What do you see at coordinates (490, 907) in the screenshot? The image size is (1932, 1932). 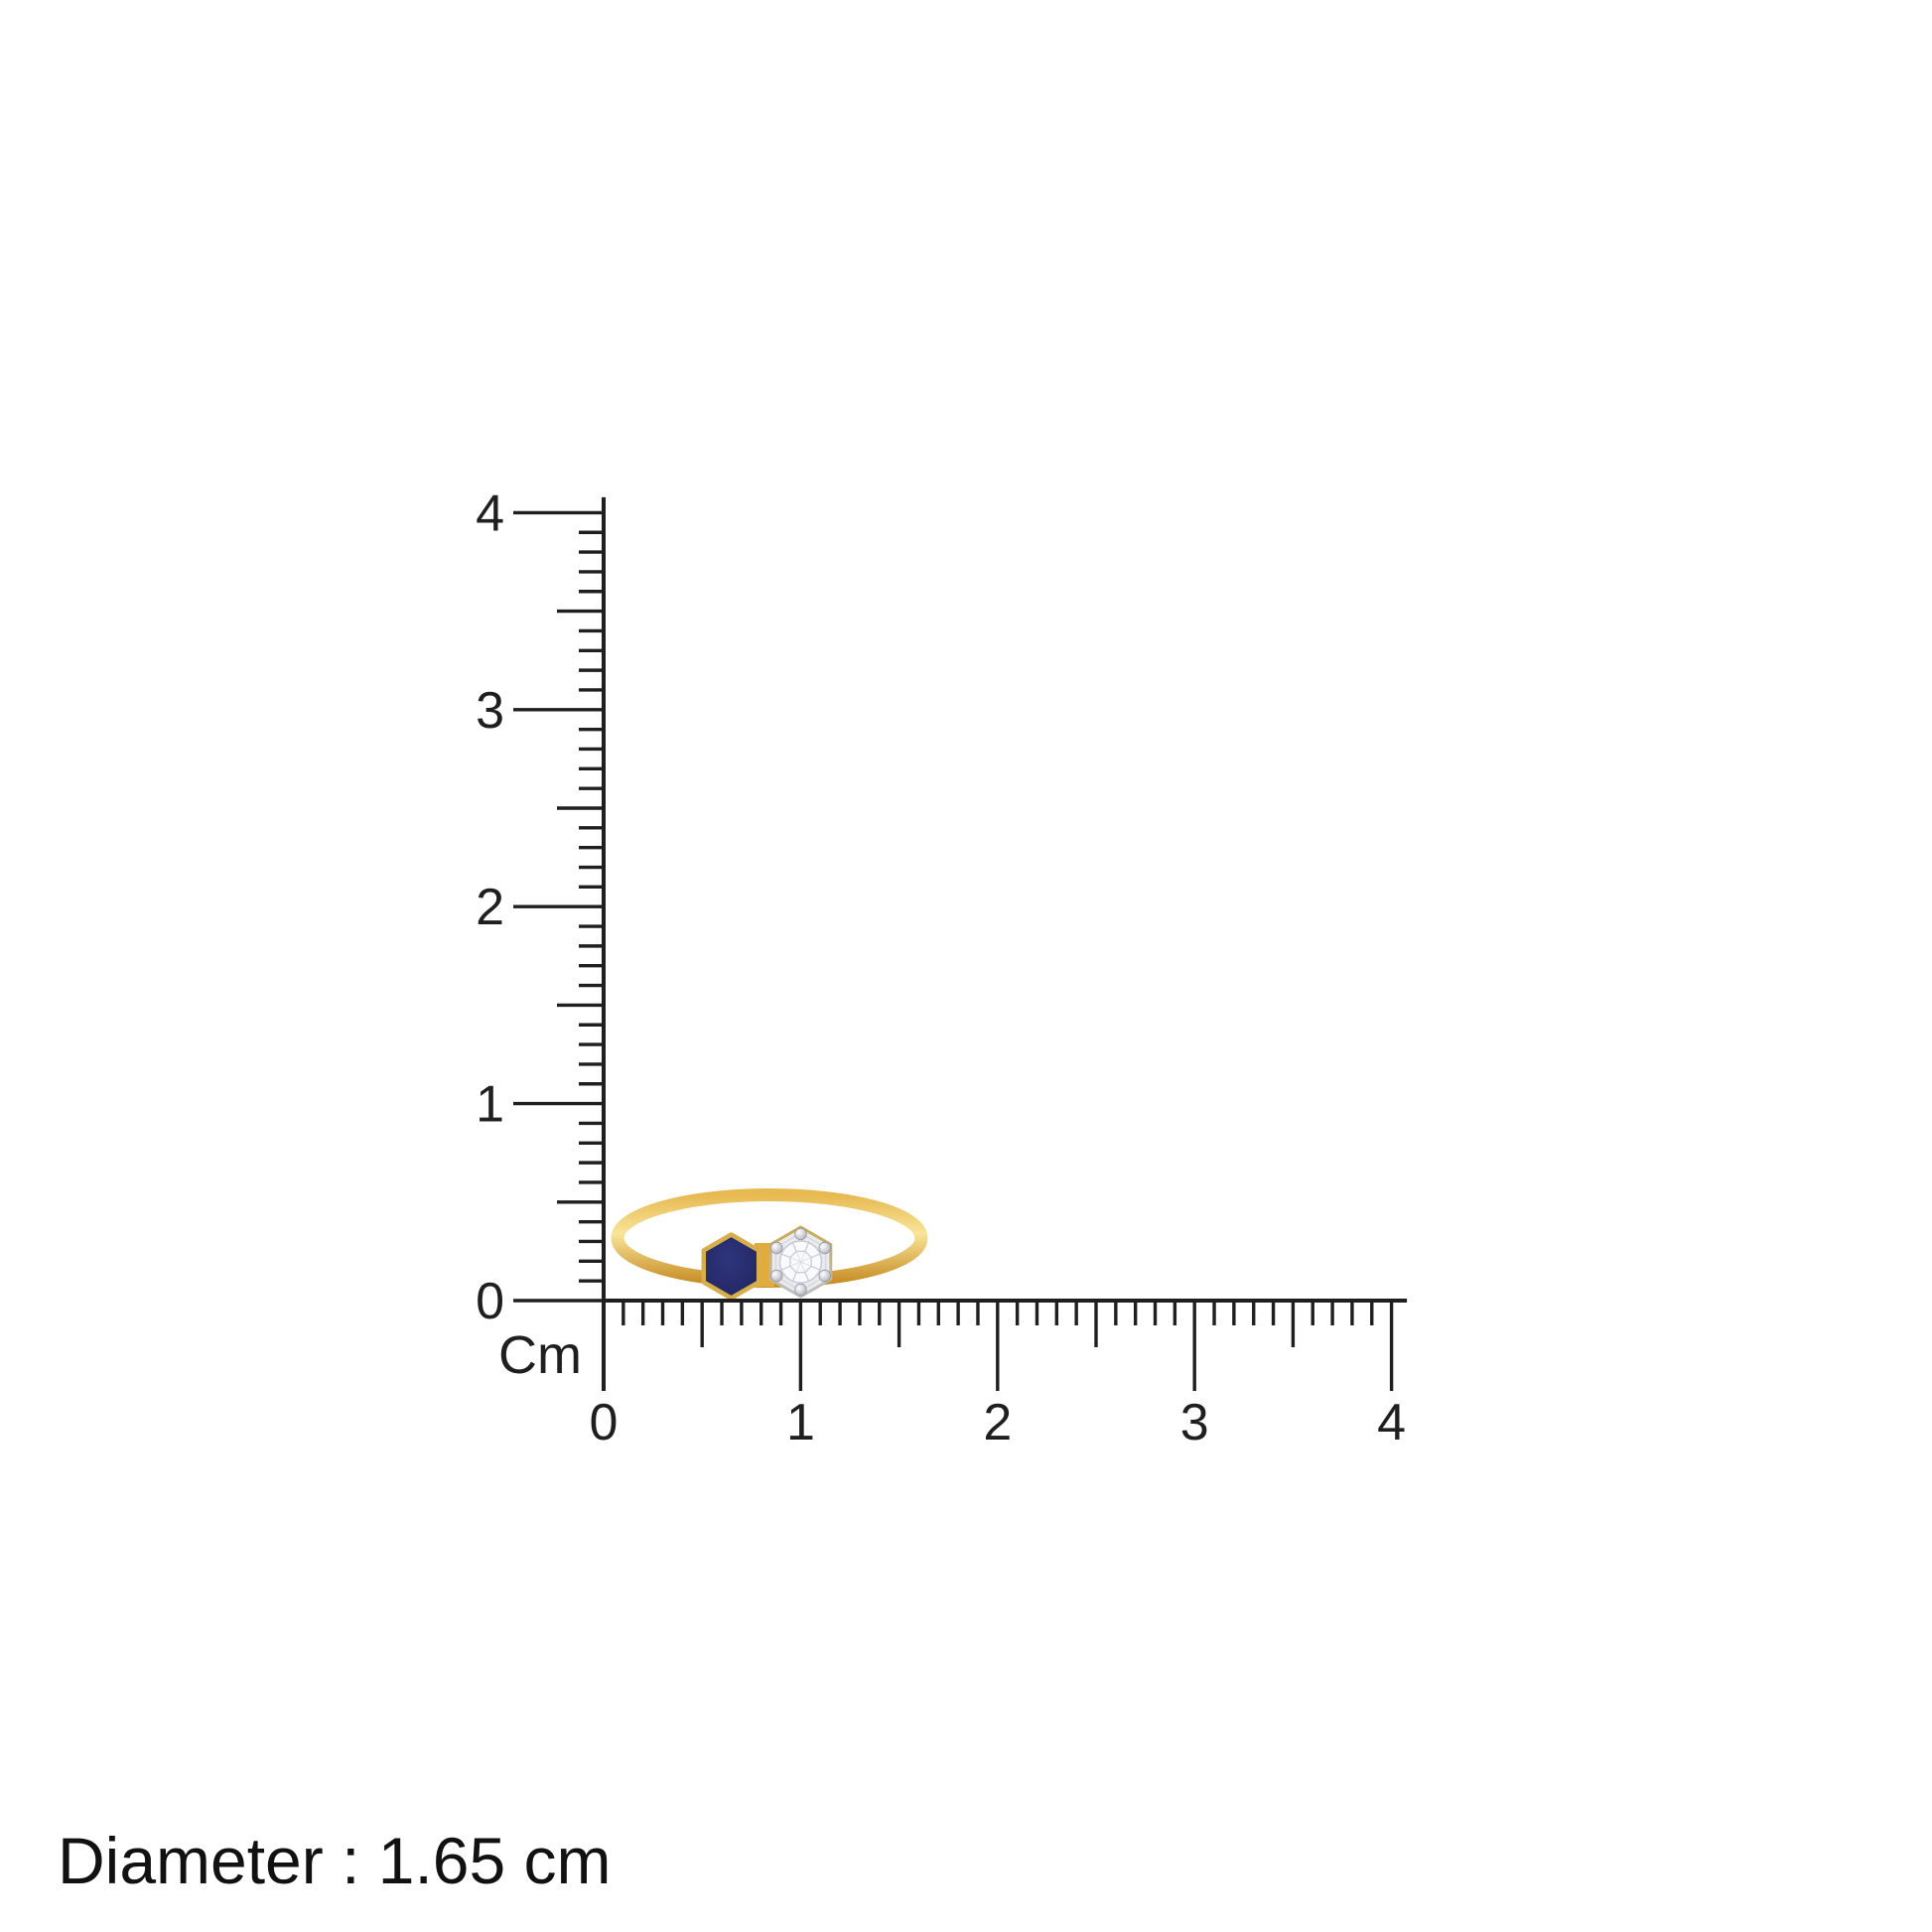 I see `vertical-ruler-label: 2` at bounding box center [490, 907].